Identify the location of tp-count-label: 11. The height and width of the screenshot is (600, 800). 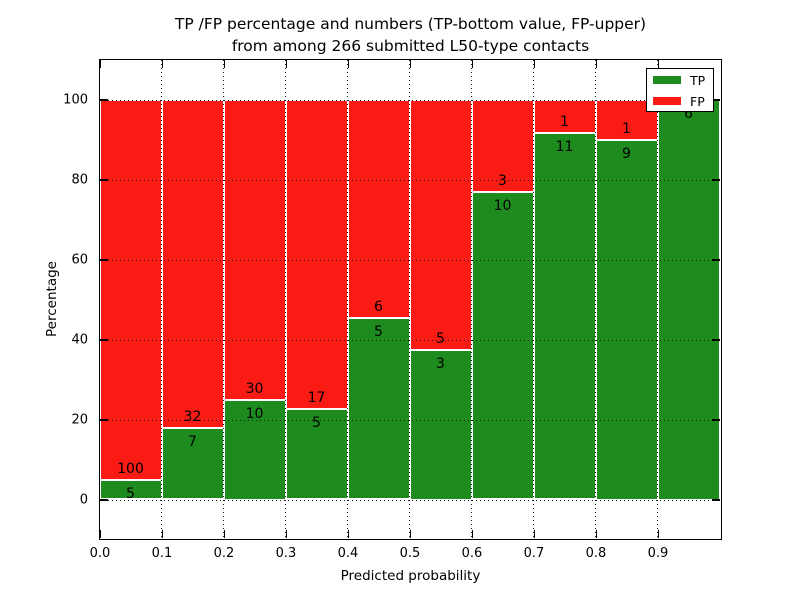
(564, 146).